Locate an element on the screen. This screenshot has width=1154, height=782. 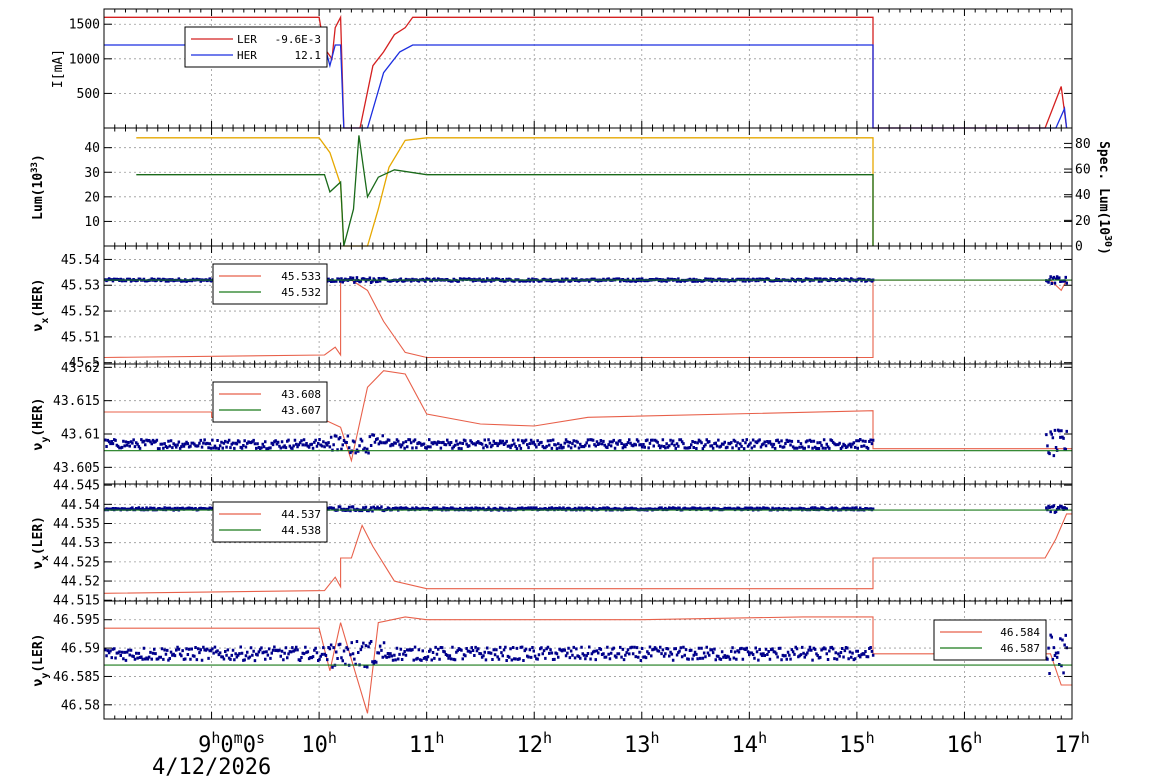
series-spec-lum is located at coordinates (505, 192).